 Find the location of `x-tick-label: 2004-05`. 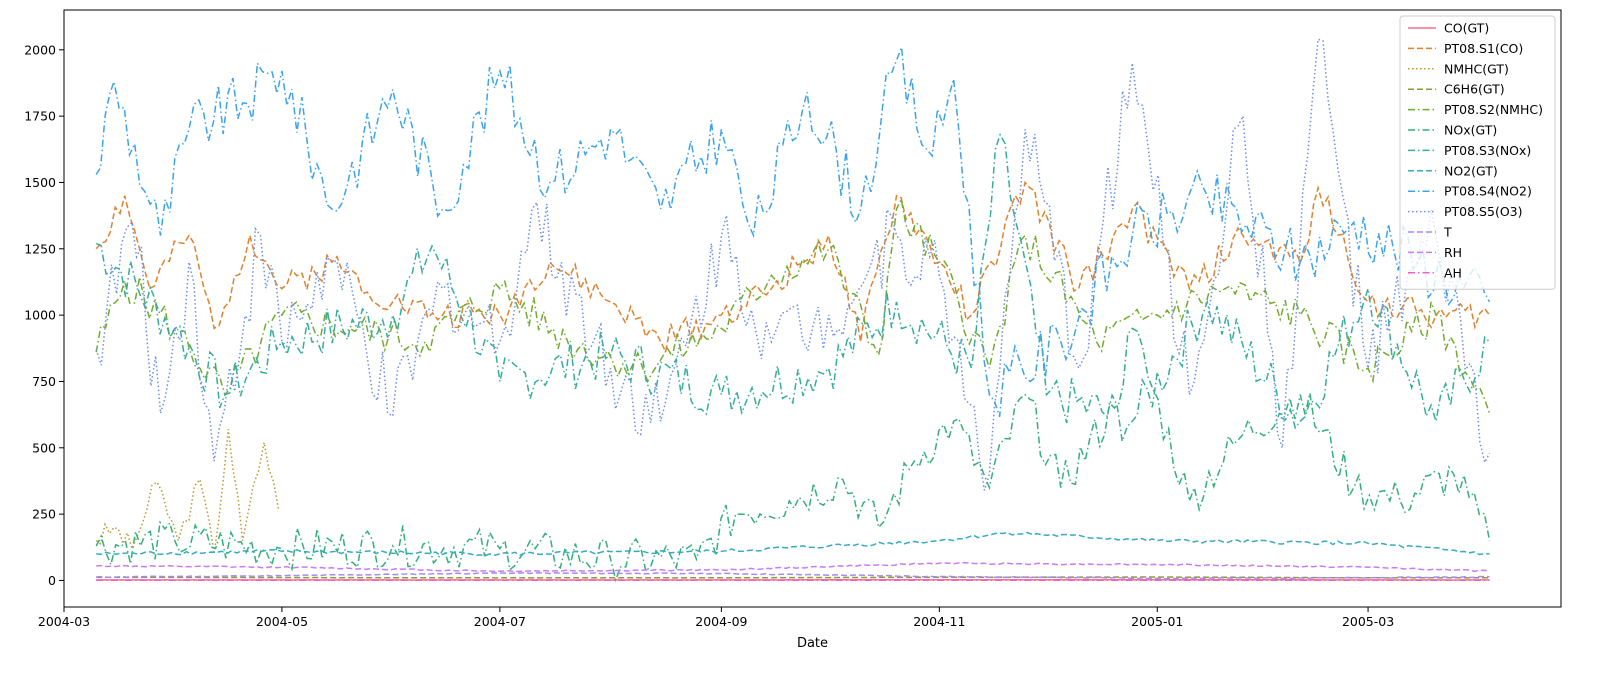

x-tick-label: 2004-05 is located at coordinates (282, 621).